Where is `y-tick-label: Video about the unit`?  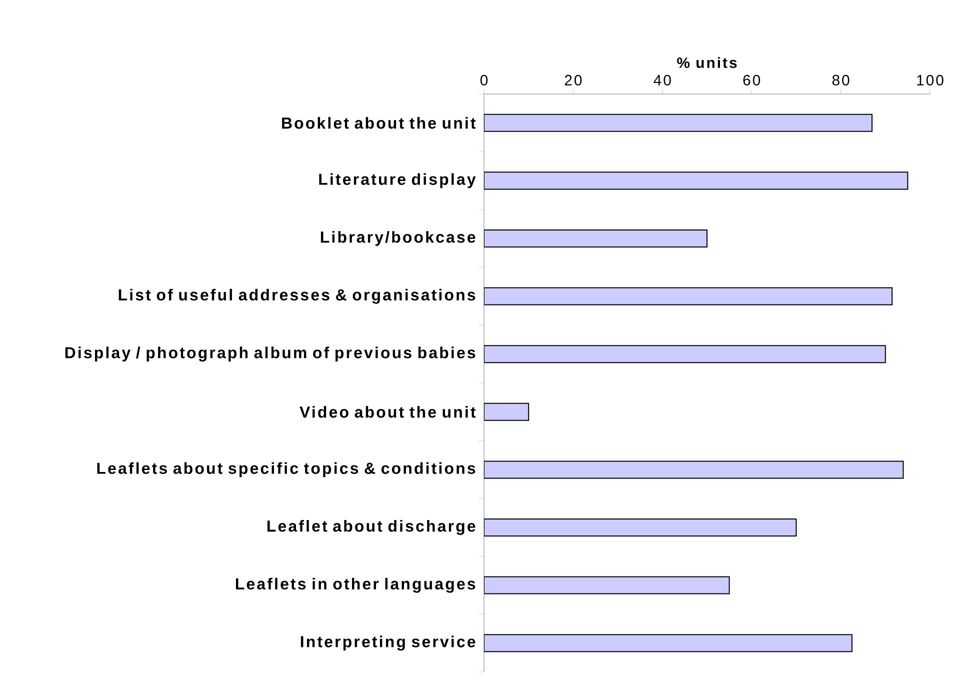
y-tick-label: Video about the unit is located at coordinates (388, 412).